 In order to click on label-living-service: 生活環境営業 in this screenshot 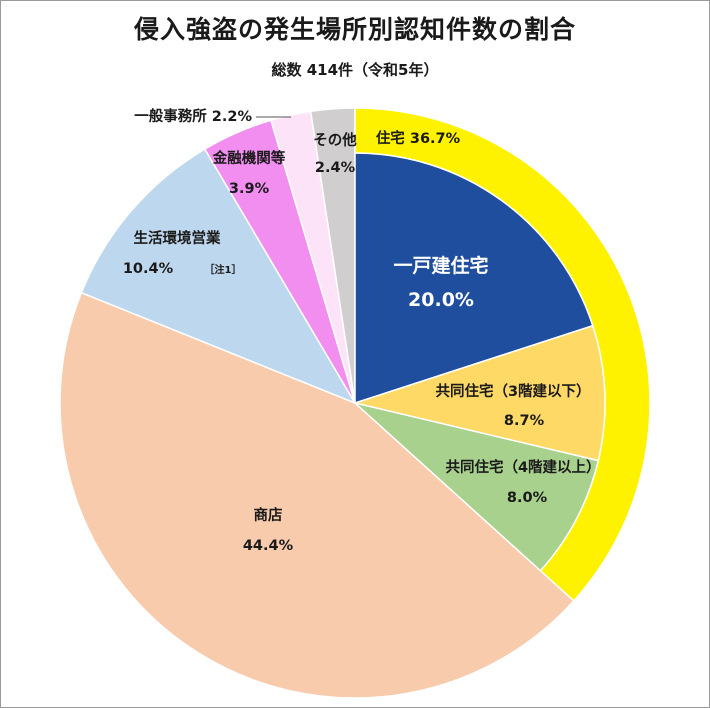, I will do `click(177, 238)`.